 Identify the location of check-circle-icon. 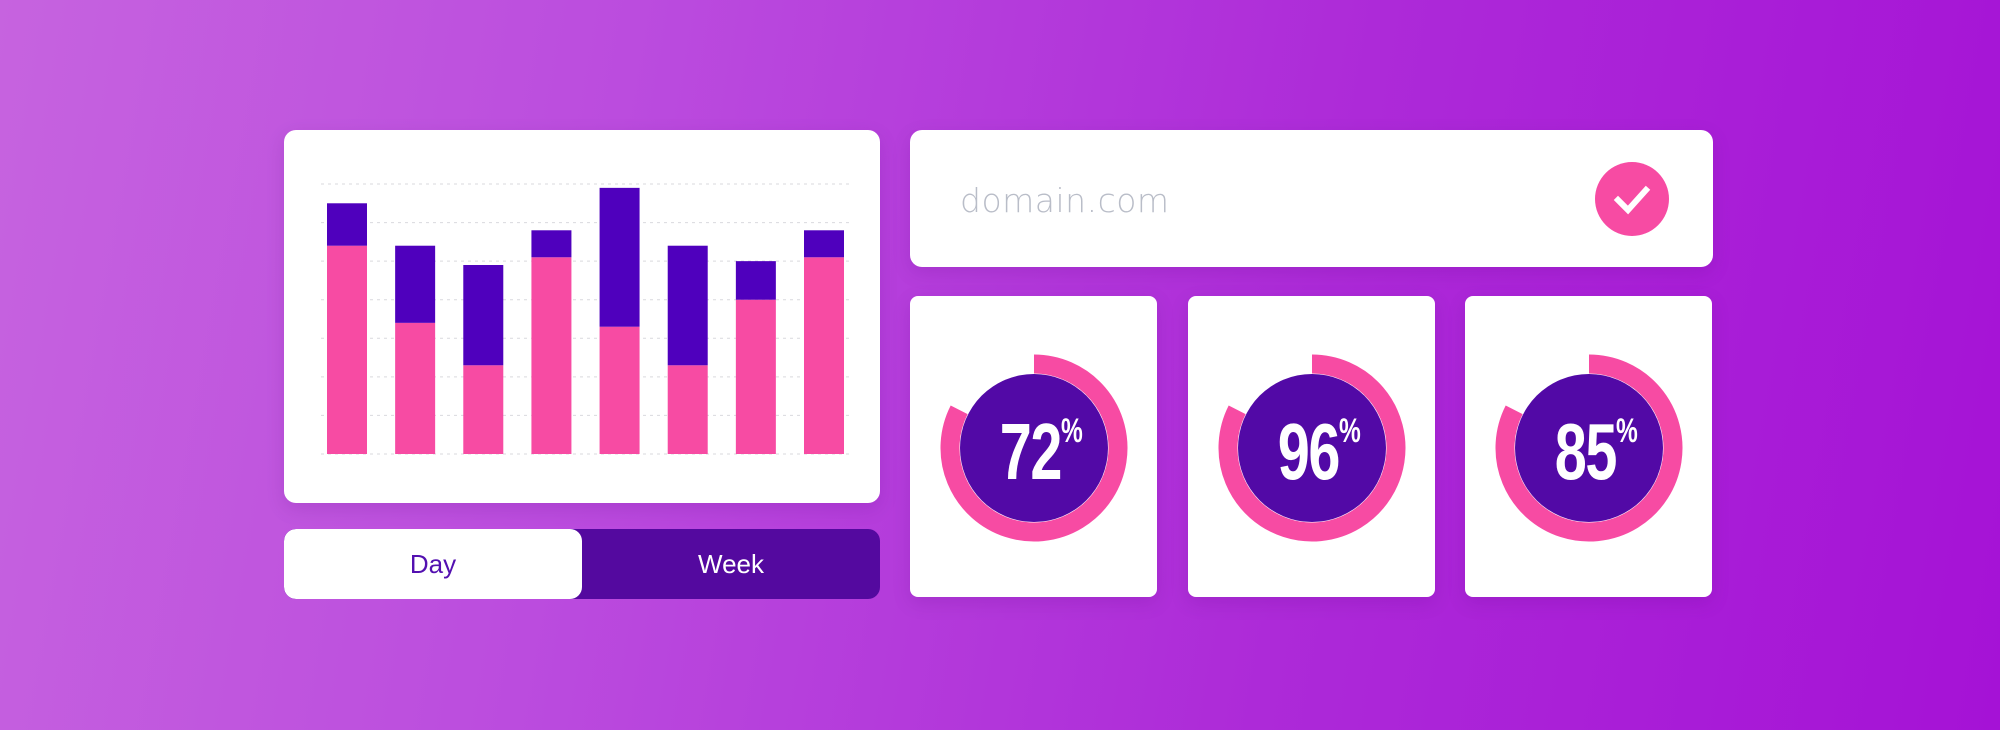
(1632, 199).